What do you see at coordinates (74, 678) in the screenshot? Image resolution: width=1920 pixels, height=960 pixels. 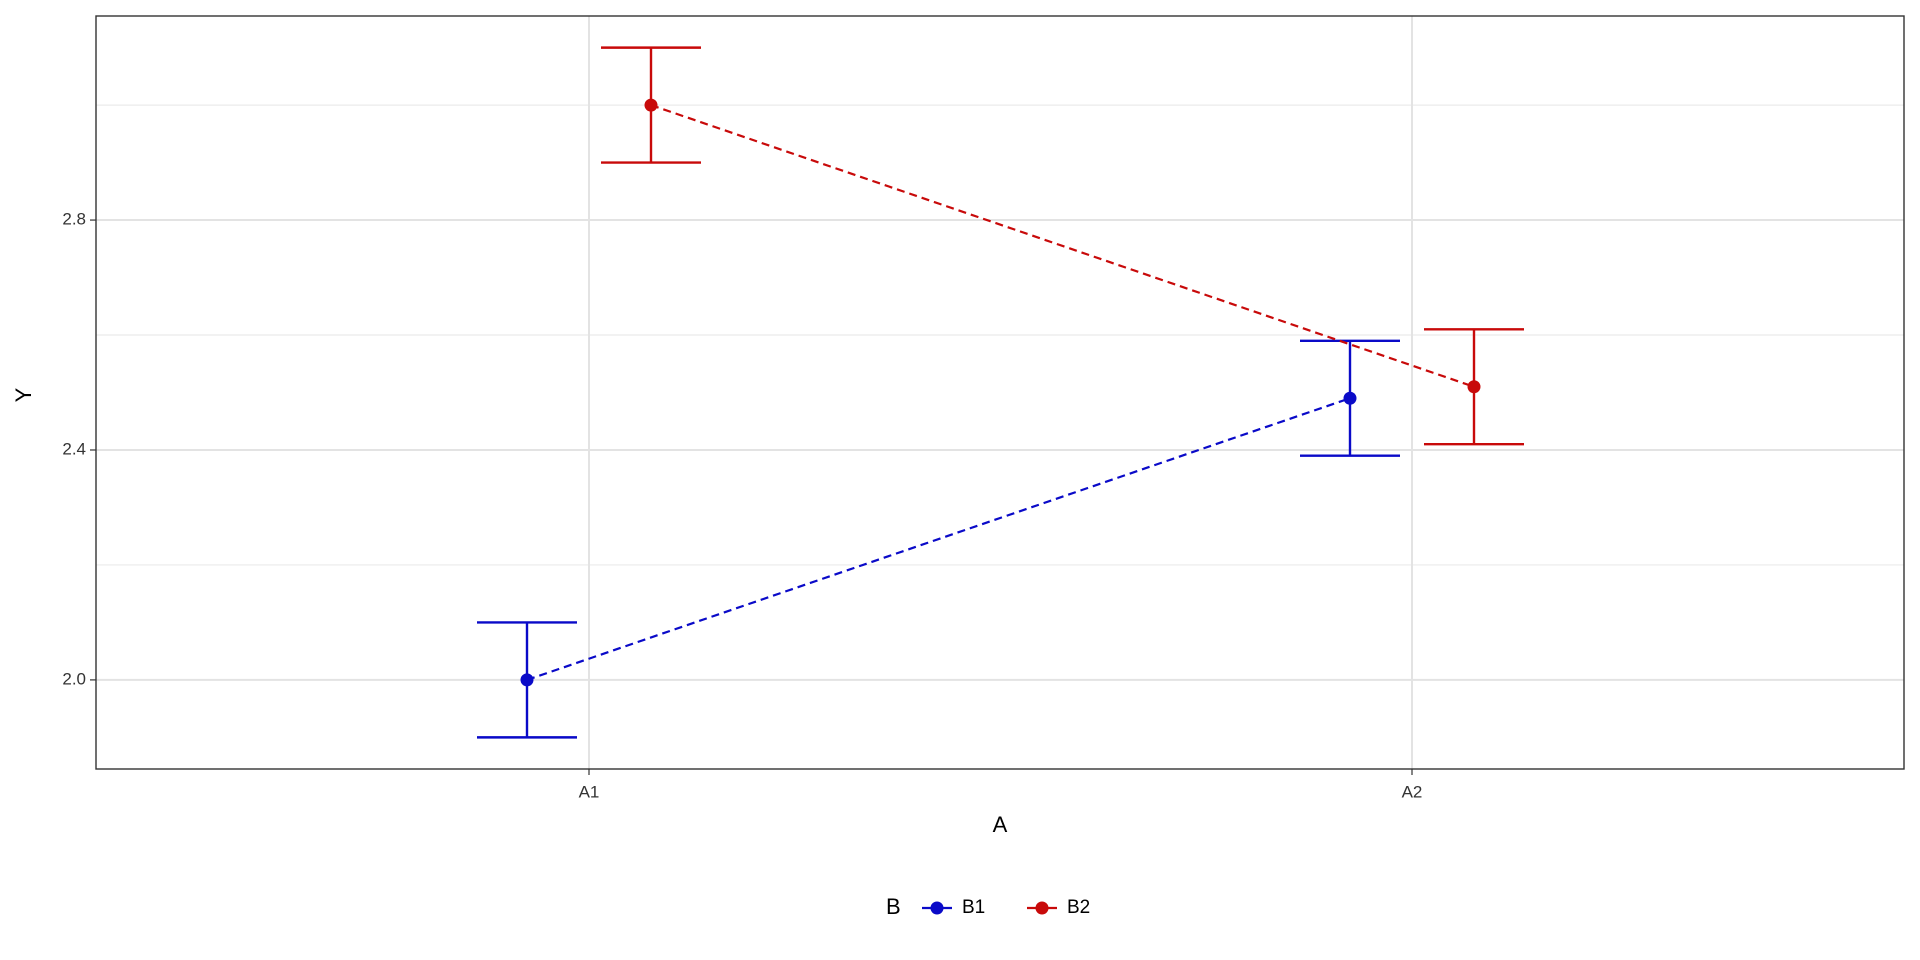 I see `y-tick-label: 2.0` at bounding box center [74, 678].